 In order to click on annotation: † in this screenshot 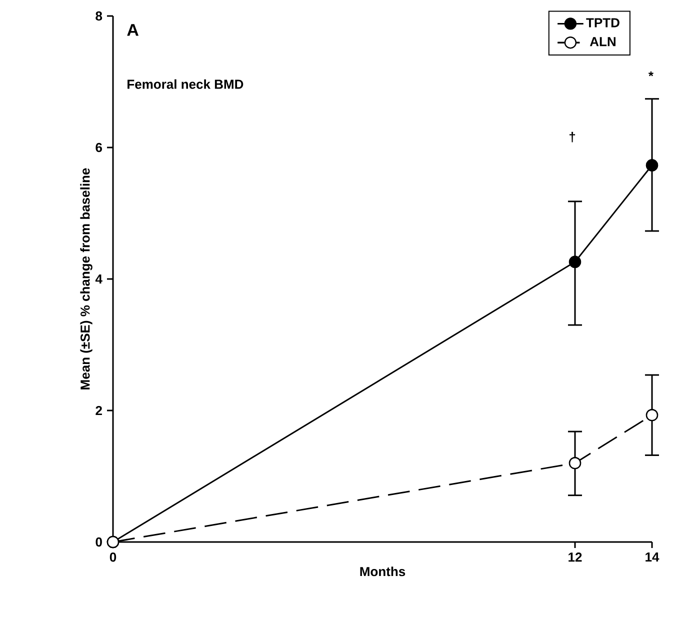, I will do `click(573, 137)`.